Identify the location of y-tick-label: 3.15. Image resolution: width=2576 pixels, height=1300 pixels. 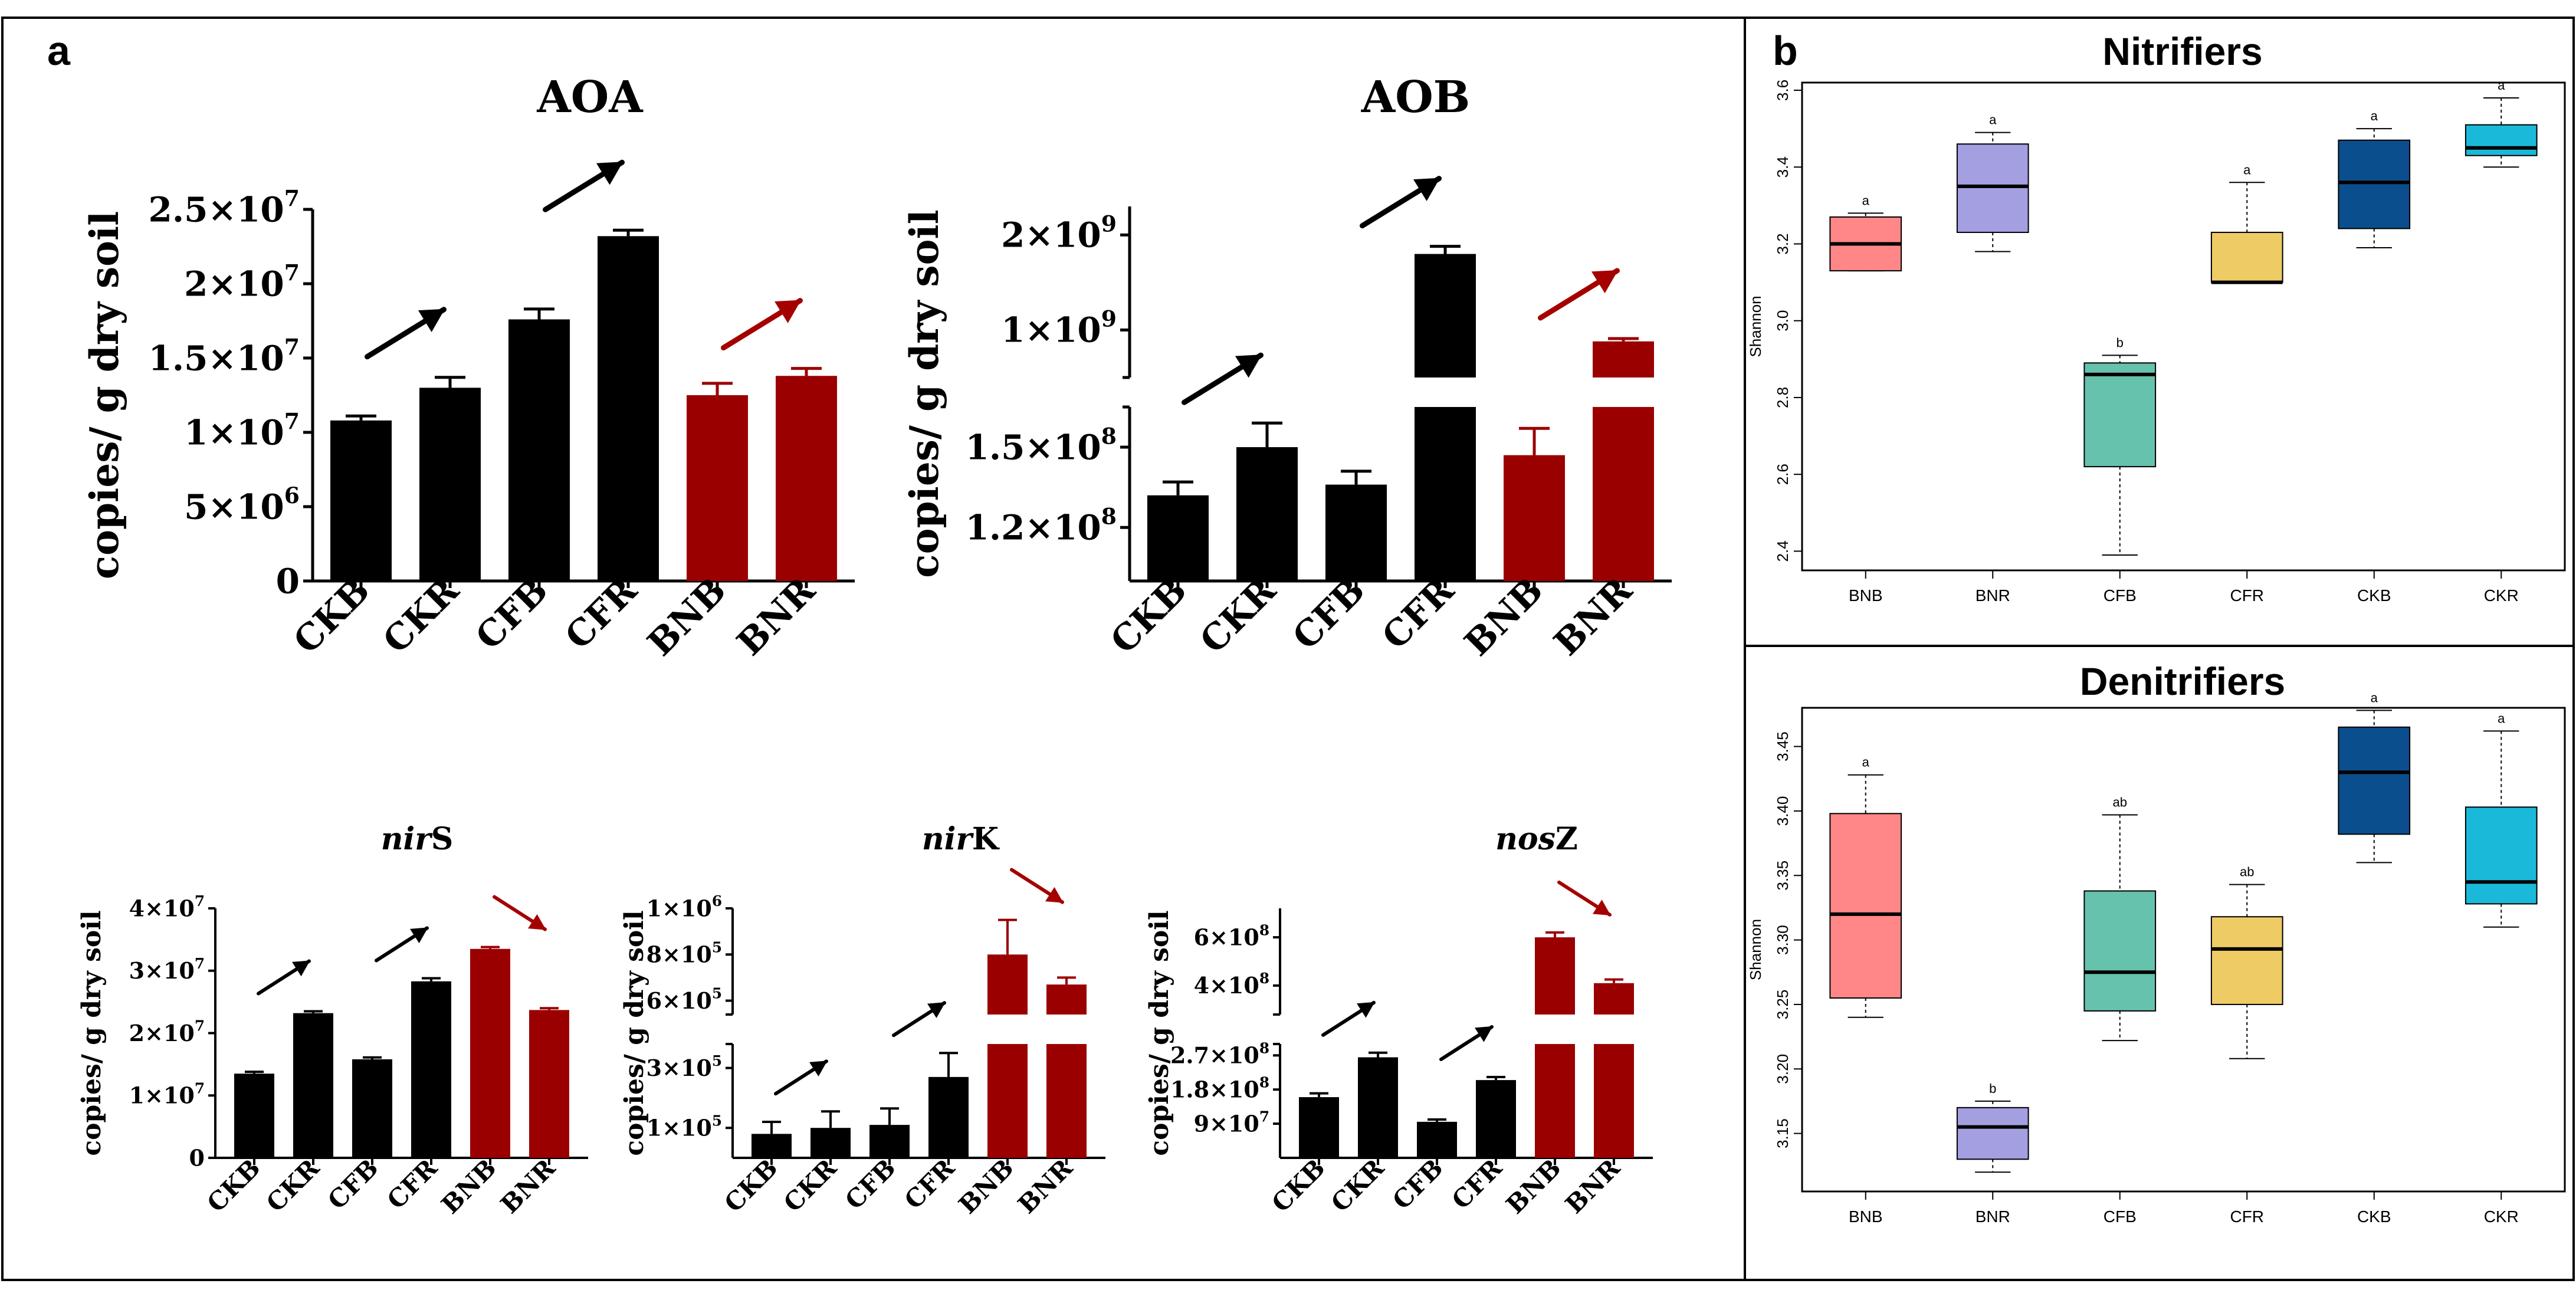
(1782, 1133).